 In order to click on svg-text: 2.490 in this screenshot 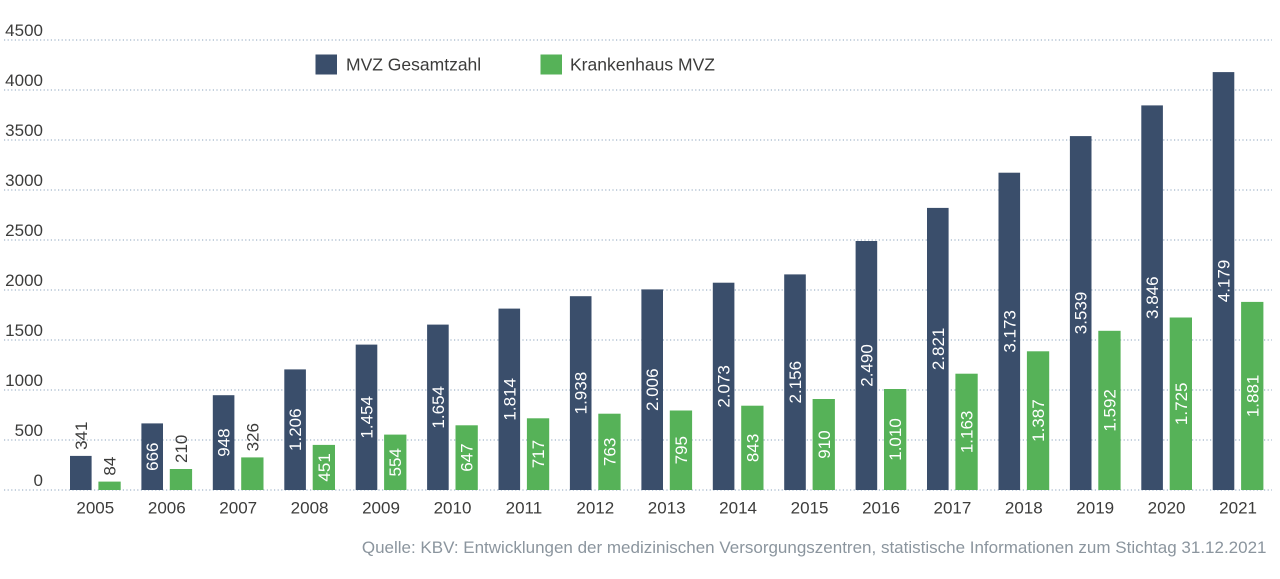, I will do `click(866, 365)`.